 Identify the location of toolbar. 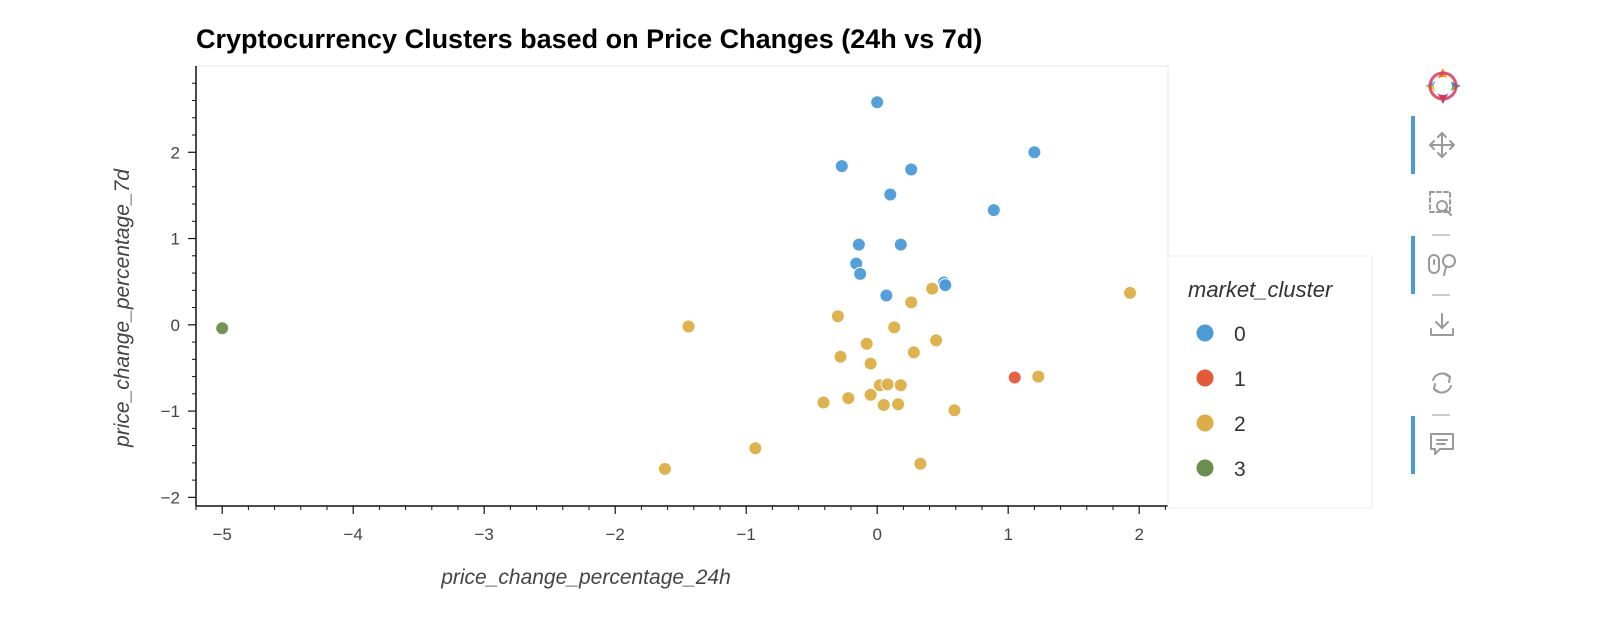
(1436, 271).